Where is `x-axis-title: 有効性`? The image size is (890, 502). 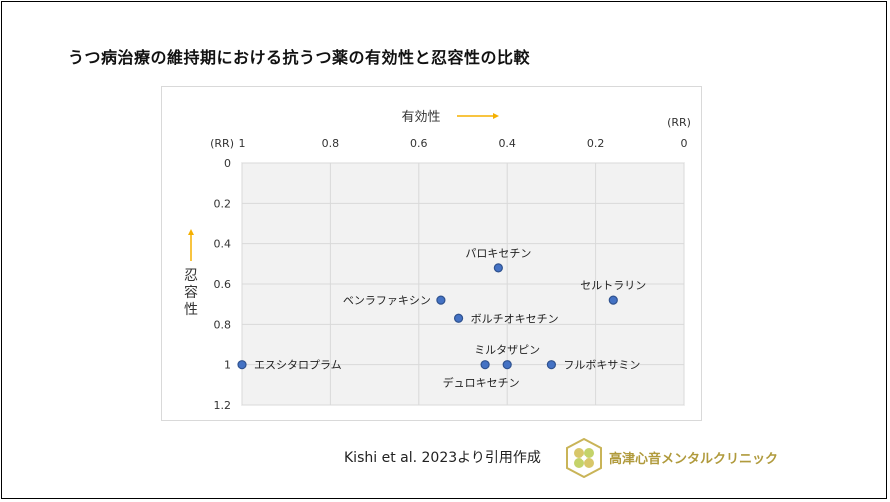
x-axis-title: 有効性 is located at coordinates (420, 117).